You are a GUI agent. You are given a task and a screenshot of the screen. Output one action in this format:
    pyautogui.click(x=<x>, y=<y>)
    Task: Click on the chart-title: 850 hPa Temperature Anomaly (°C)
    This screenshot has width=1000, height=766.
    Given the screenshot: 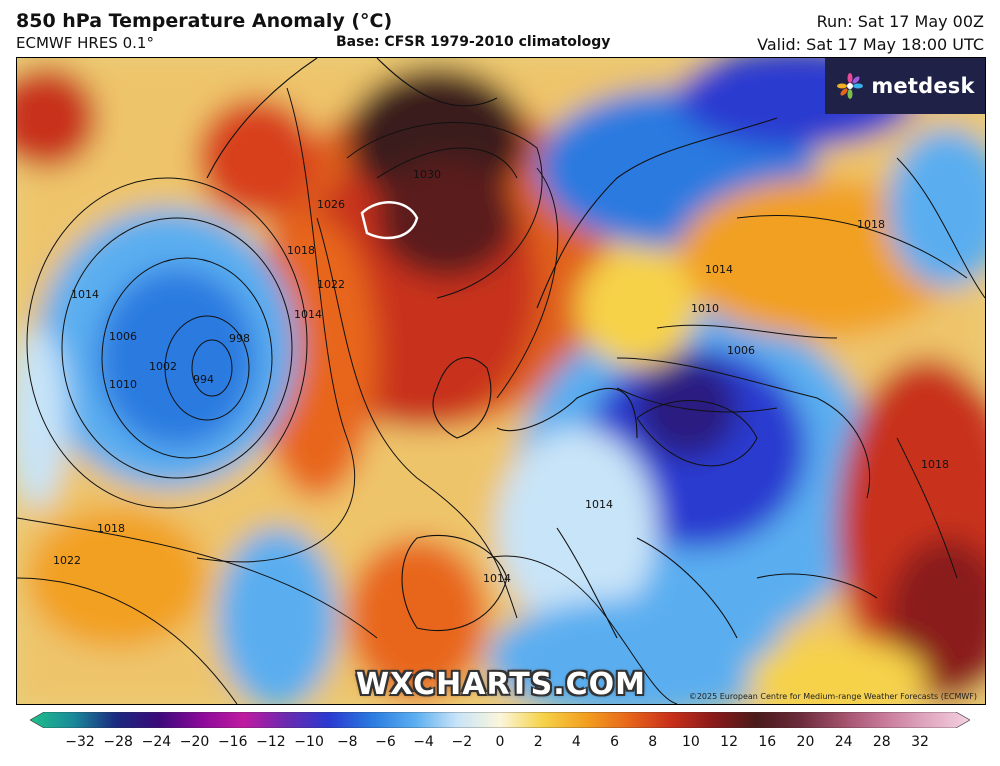 What is the action you would take?
    pyautogui.click(x=204, y=21)
    